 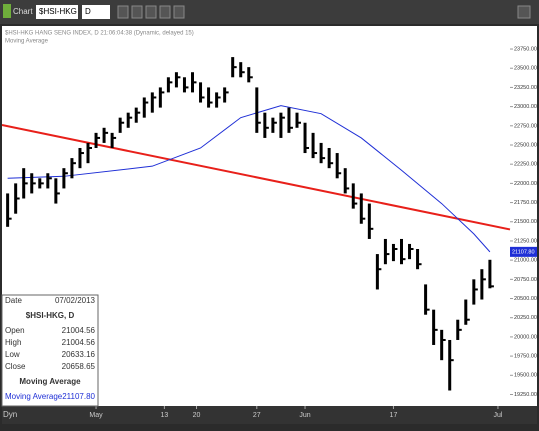 What do you see at coordinates (269, 415) in the screenshot?
I see `x-axis-area` at bounding box center [269, 415].